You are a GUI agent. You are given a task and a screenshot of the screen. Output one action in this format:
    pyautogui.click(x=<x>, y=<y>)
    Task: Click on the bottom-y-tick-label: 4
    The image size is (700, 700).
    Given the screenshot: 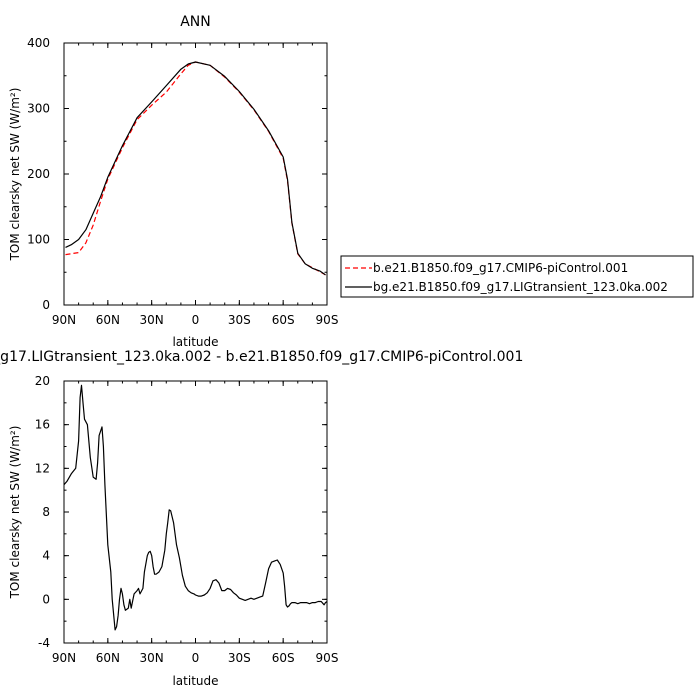 What is the action you would take?
    pyautogui.click(x=46, y=556)
    